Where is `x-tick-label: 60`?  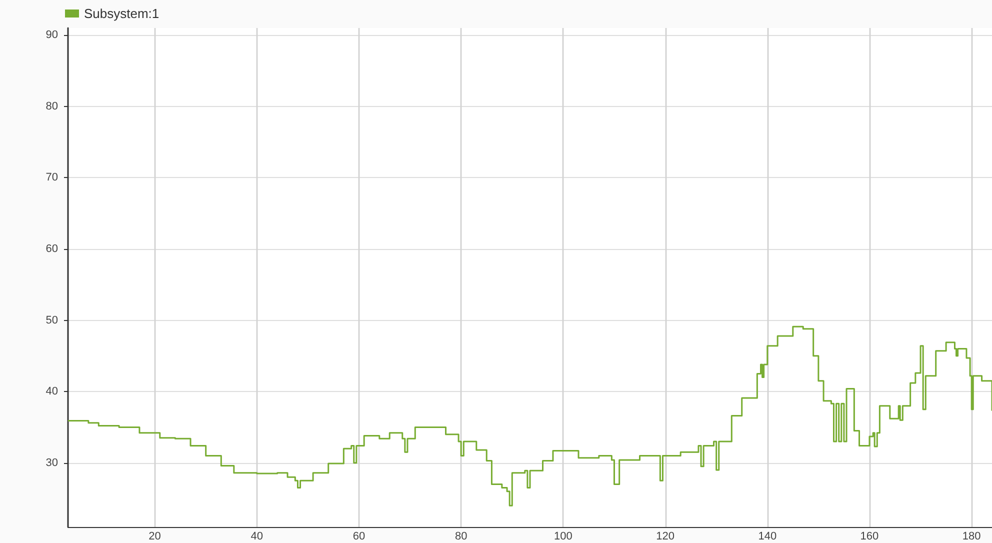 x-tick-label: 60 is located at coordinates (359, 536).